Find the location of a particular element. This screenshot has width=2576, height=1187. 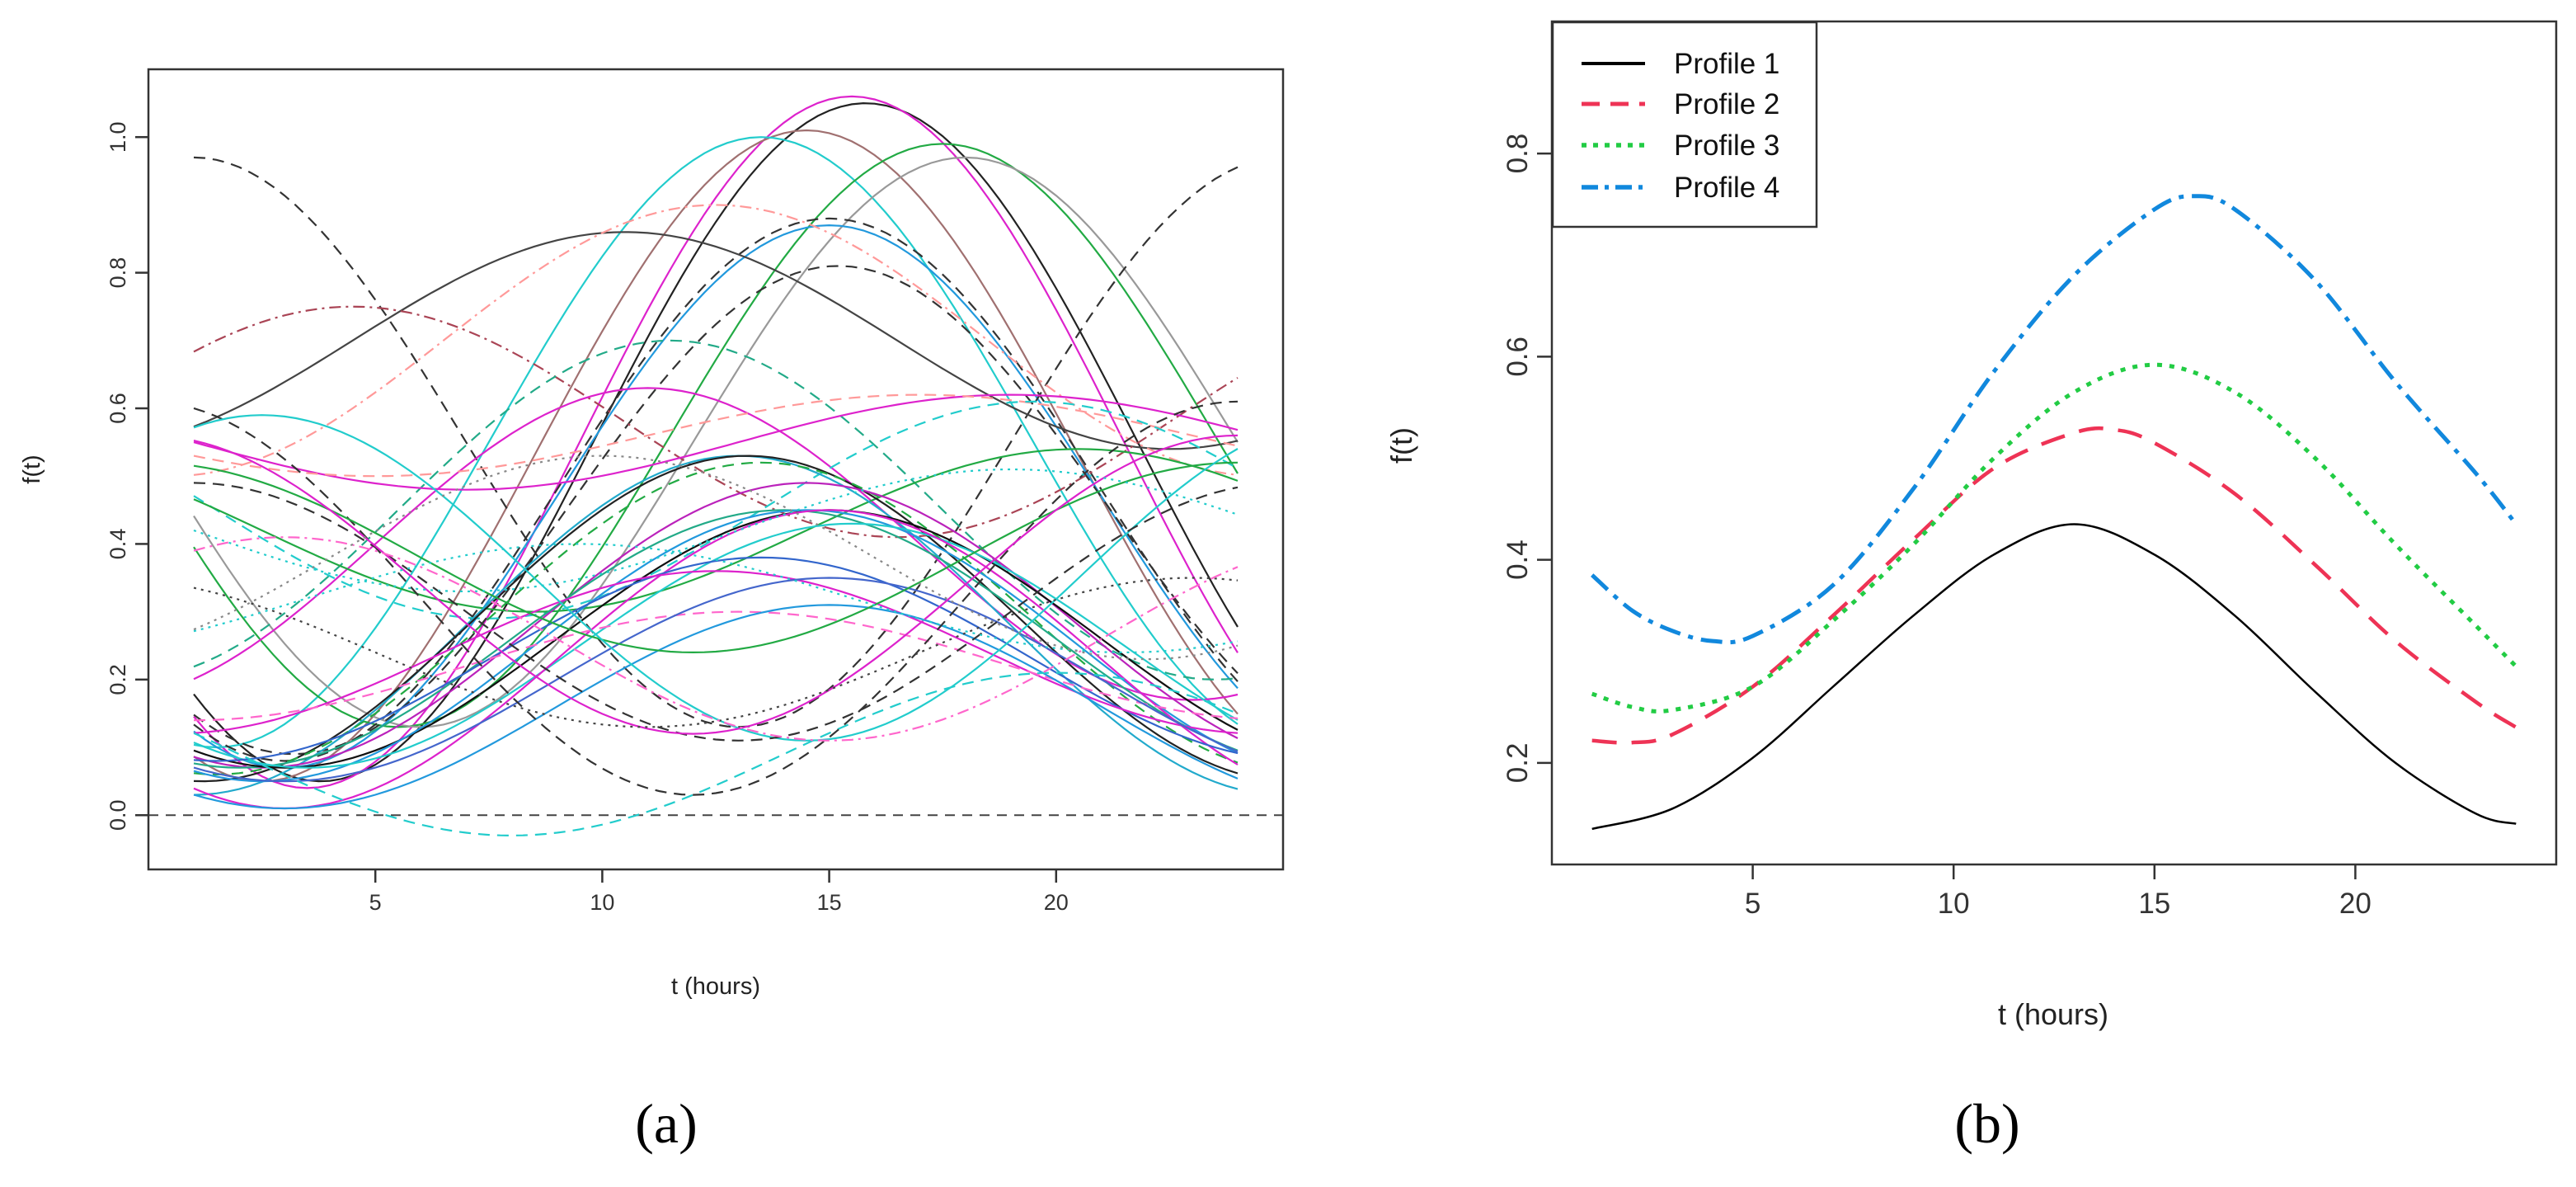

legend-label-profile-2: Profile 2 is located at coordinates (1726, 104).